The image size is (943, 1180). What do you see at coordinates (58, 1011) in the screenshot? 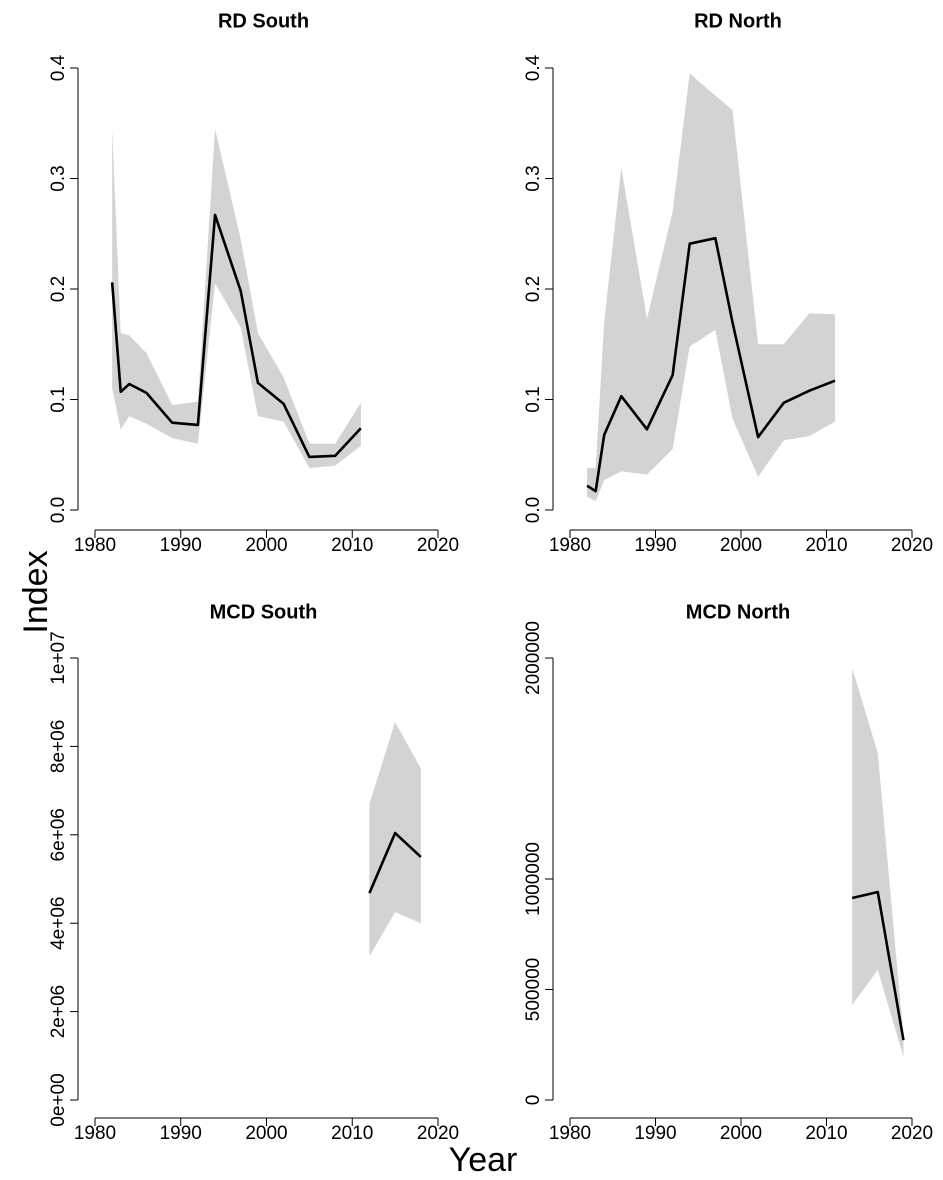
I see `y-tick-label: 2e+06` at bounding box center [58, 1011].